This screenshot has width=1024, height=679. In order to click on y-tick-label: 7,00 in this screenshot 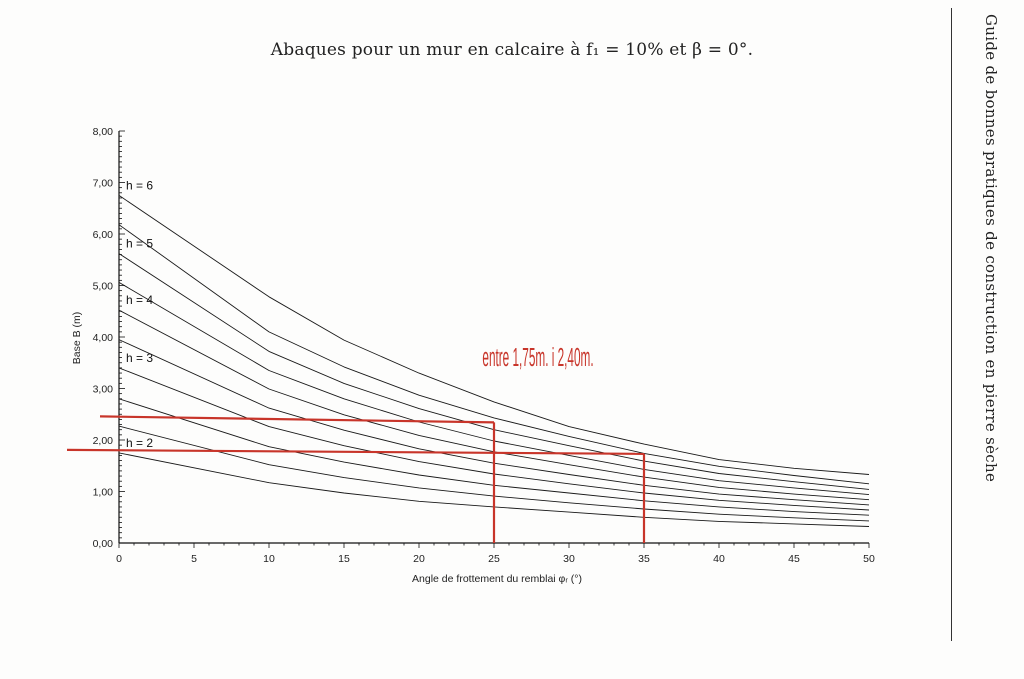, I will do `click(103, 184)`.